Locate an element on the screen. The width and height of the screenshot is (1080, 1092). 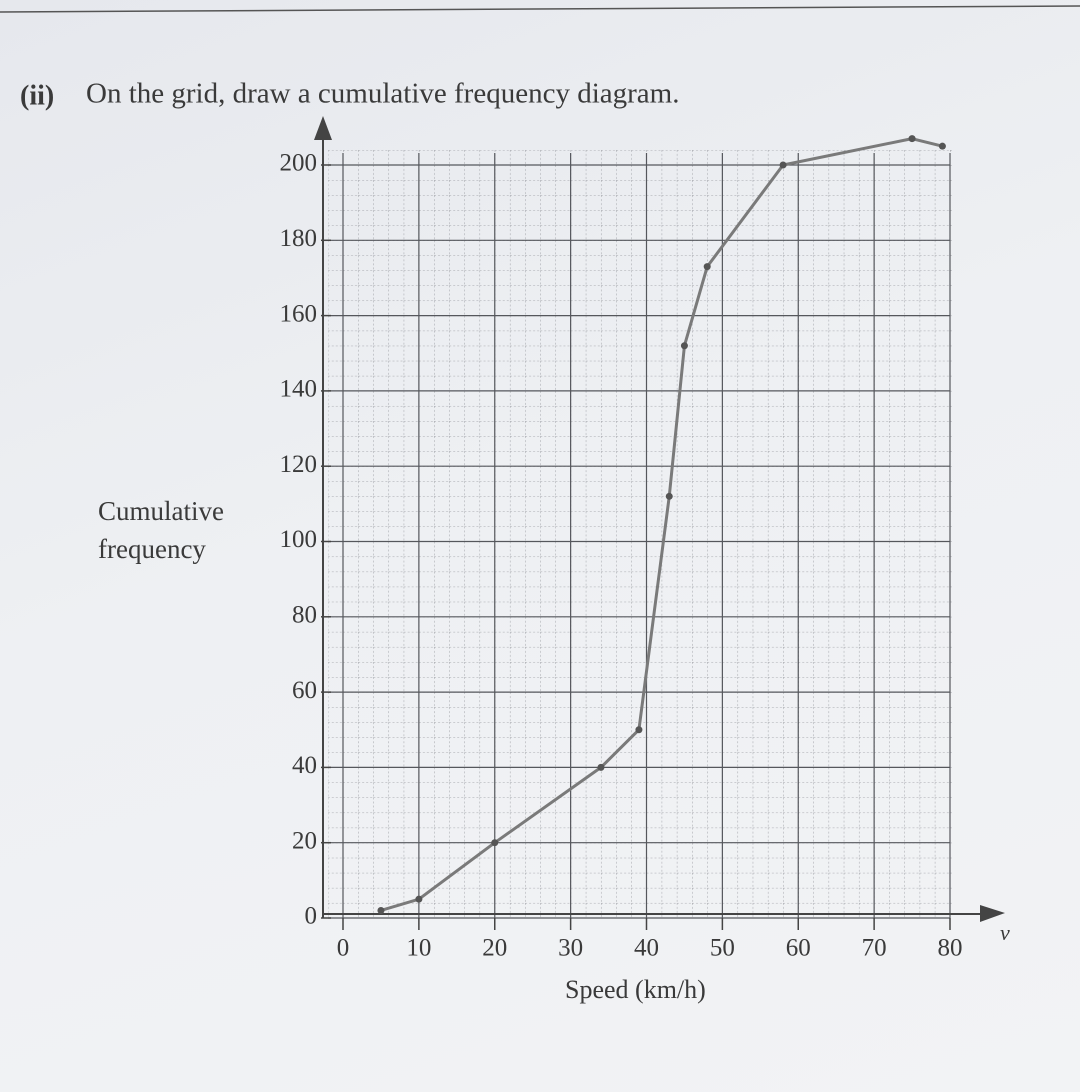
y-tick-label: 140 is located at coordinates (299, 389).